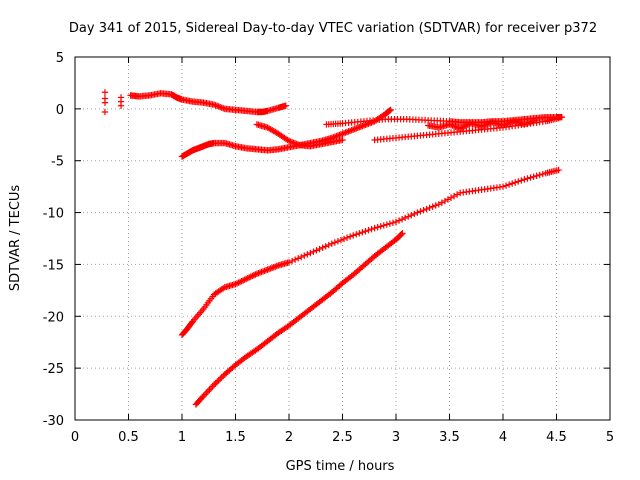  I want to click on x-tick-label: 1, so click(182, 437).